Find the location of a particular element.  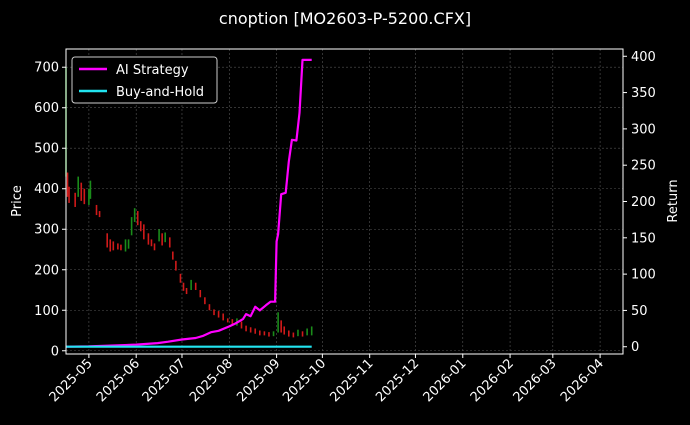

y-left-tick-label: 400 is located at coordinates (46, 189).